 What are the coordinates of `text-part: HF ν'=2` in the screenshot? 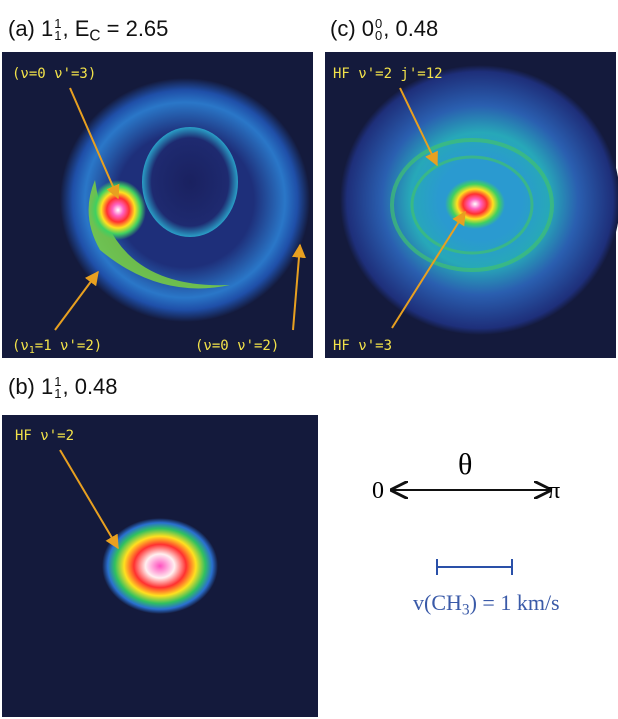 It's located at (45, 436).